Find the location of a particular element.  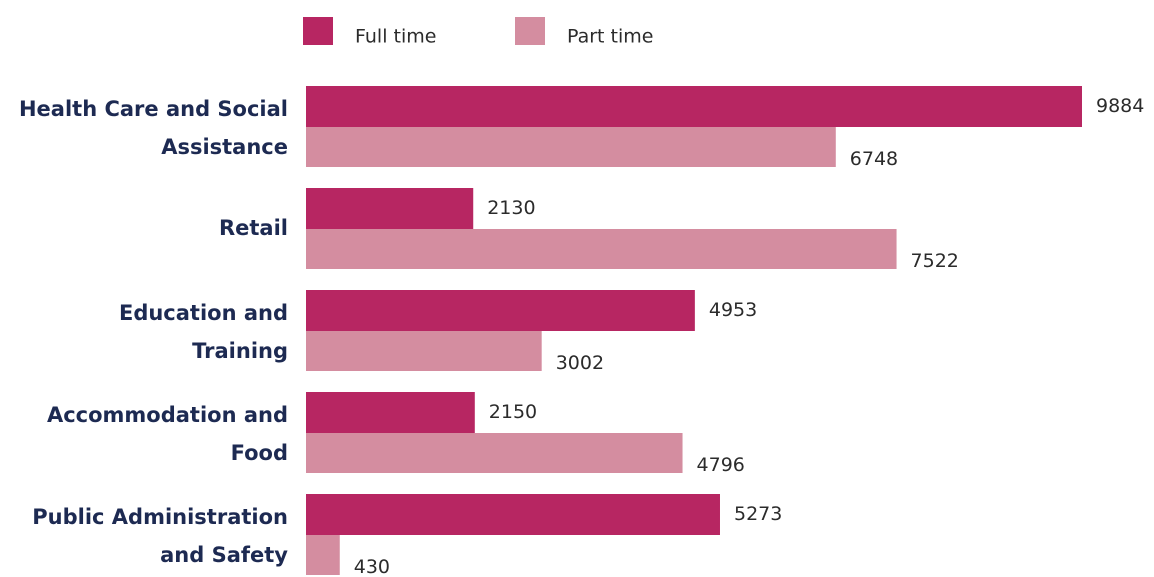

legend-label: Full time is located at coordinates (395, 37).